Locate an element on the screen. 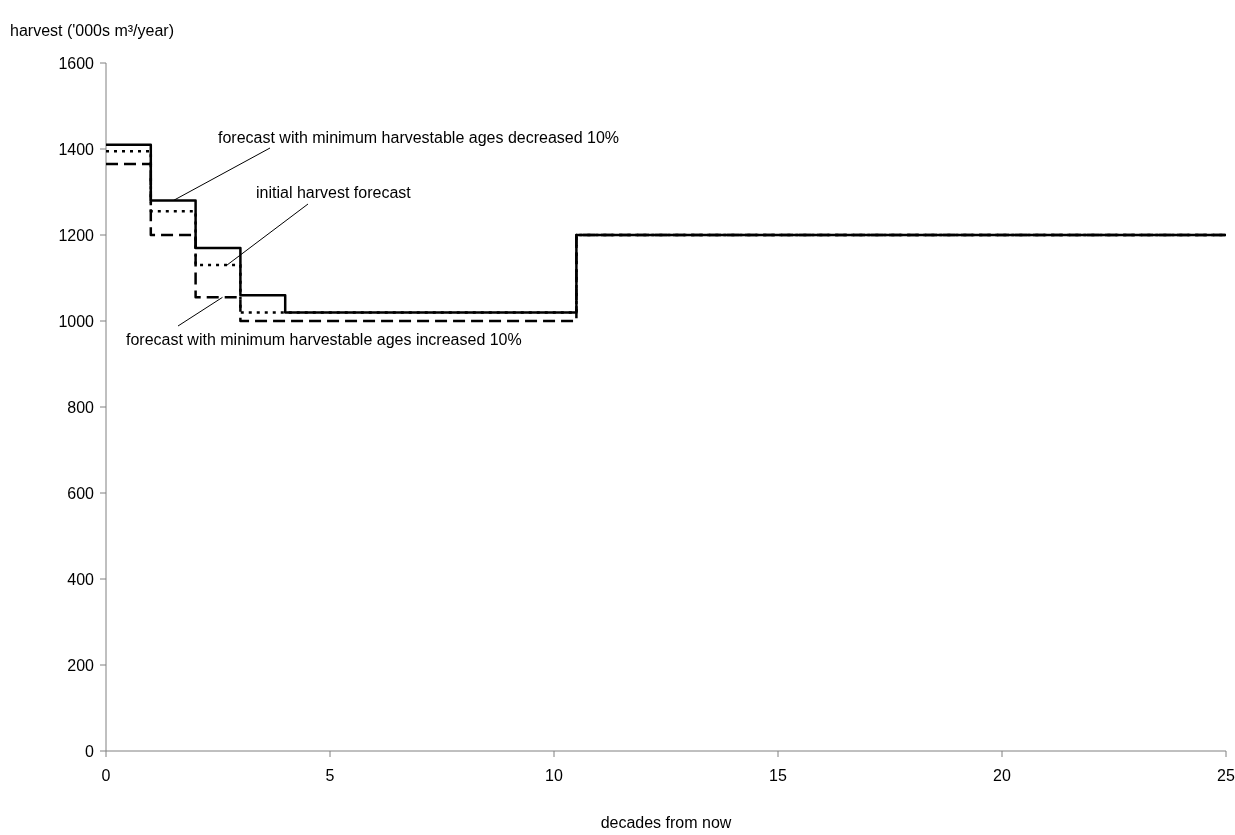 Image resolution: width=1235 pixels, height=835 pixels. x-tick-label: 15 is located at coordinates (778, 775).